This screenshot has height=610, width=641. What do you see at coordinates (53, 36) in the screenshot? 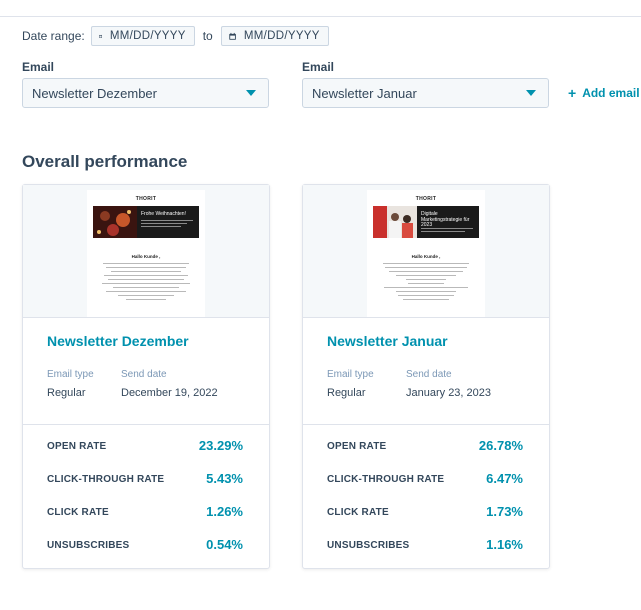
I see `date-range-label: Date range:` at bounding box center [53, 36].